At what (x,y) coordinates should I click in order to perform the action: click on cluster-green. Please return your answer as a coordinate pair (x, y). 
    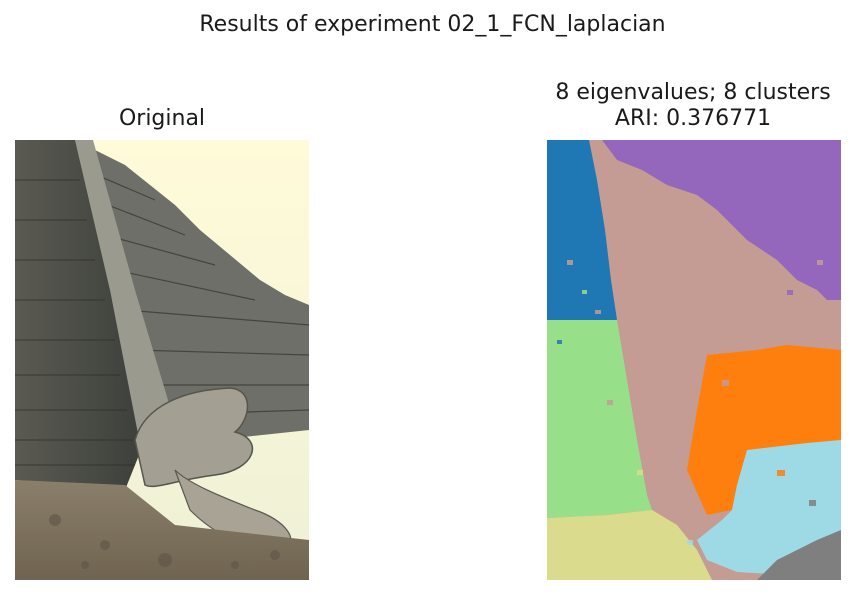
    Looking at the image, I should click on (599, 419).